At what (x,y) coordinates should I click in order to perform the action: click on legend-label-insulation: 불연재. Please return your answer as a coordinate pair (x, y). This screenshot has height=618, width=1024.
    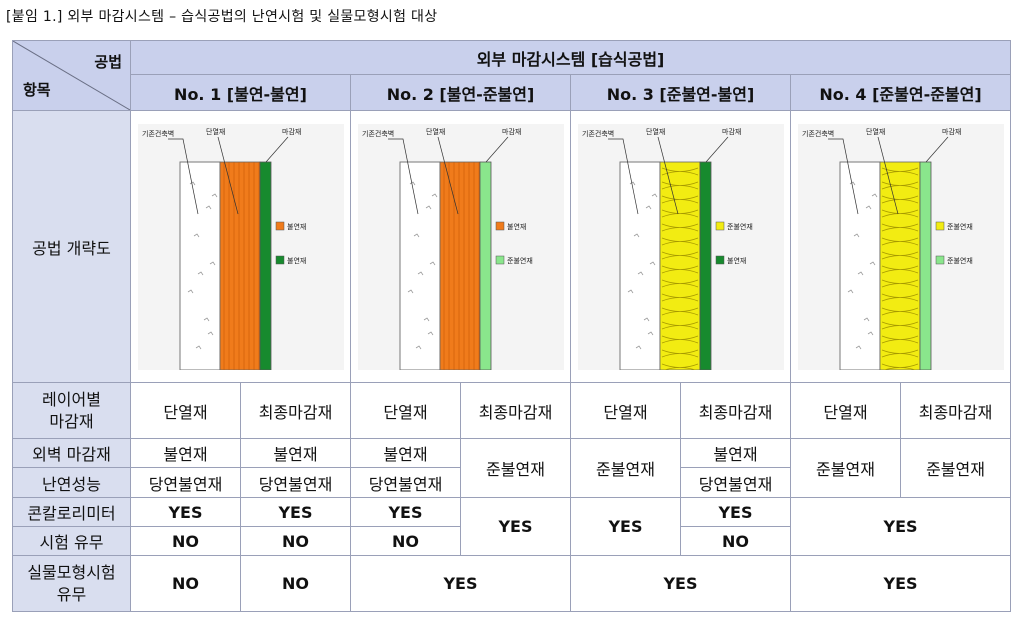
    Looking at the image, I should click on (516, 226).